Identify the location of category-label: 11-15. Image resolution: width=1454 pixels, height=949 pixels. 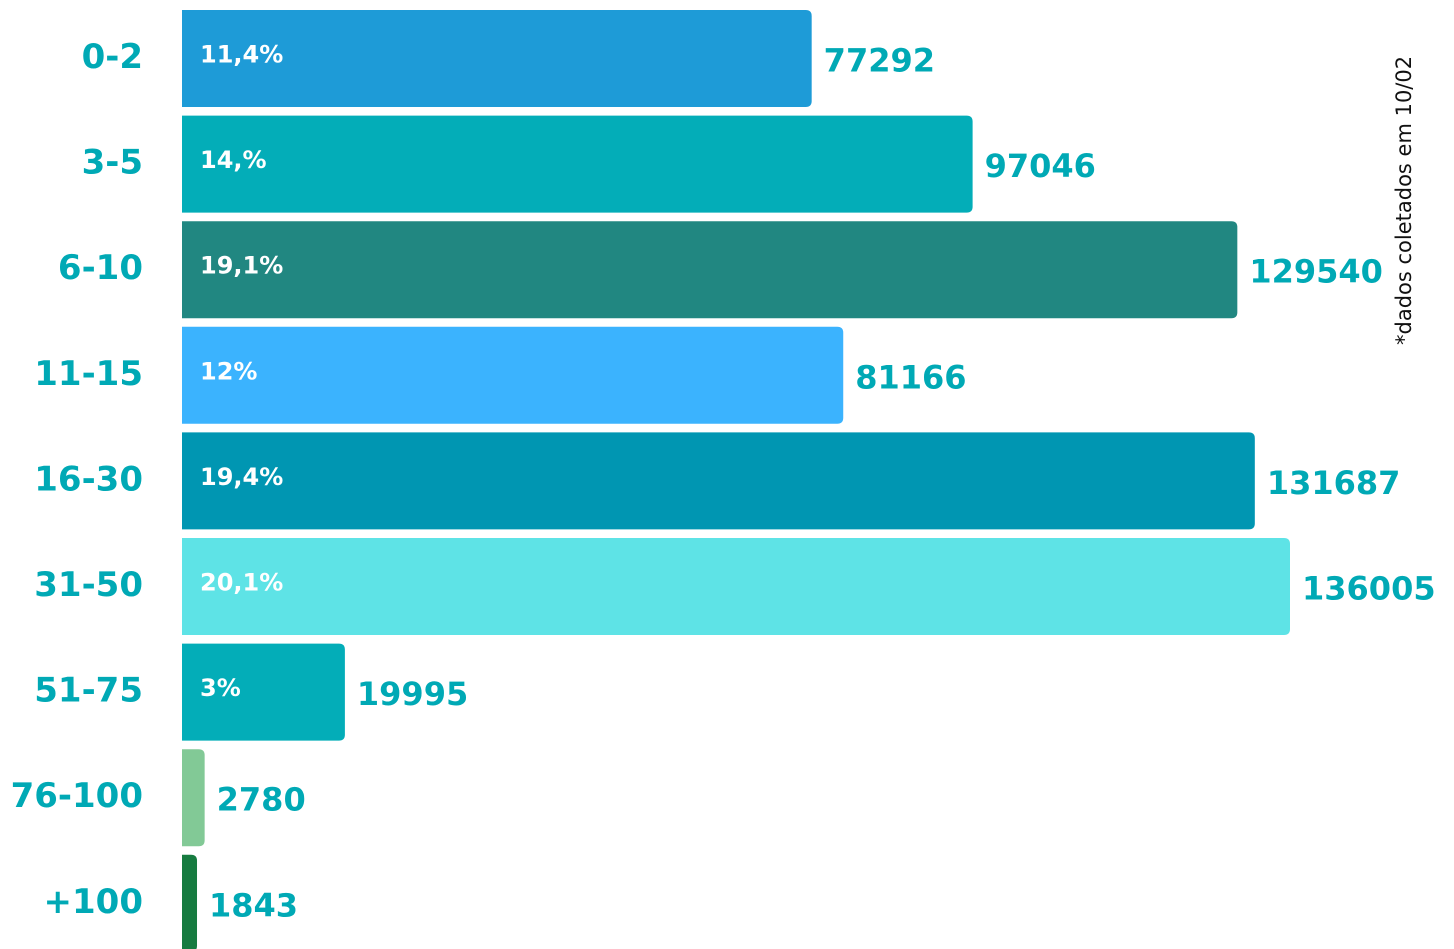
(88, 374).